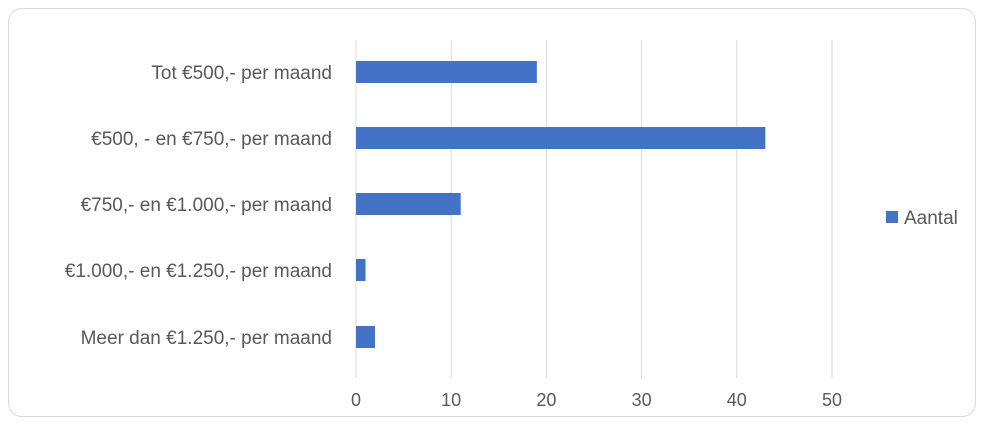 The width and height of the screenshot is (984, 425). I want to click on x-axis-ticks: 0 10 20 30 40 50, so click(596, 400).